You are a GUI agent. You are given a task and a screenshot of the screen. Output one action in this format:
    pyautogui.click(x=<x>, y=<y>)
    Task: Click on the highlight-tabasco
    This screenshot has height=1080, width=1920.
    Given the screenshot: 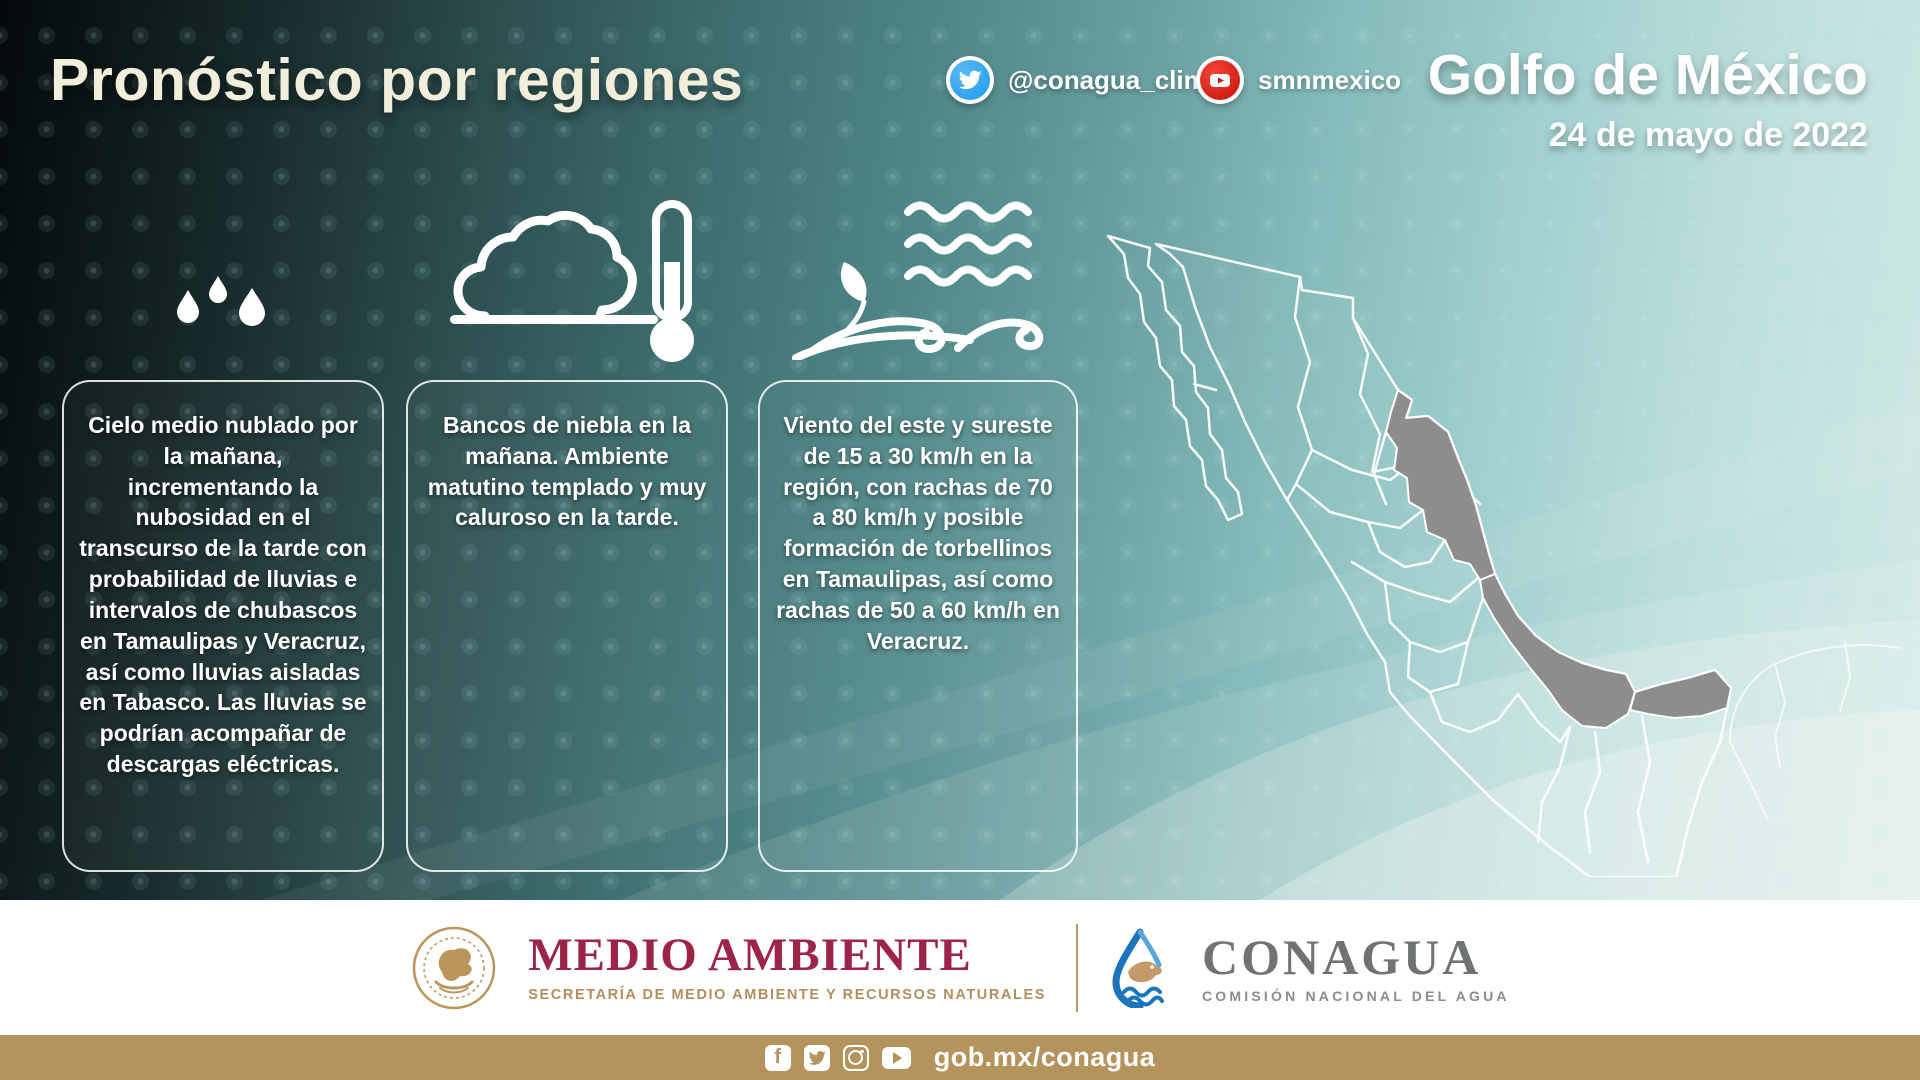 What is the action you would take?
    pyautogui.click(x=1680, y=694)
    